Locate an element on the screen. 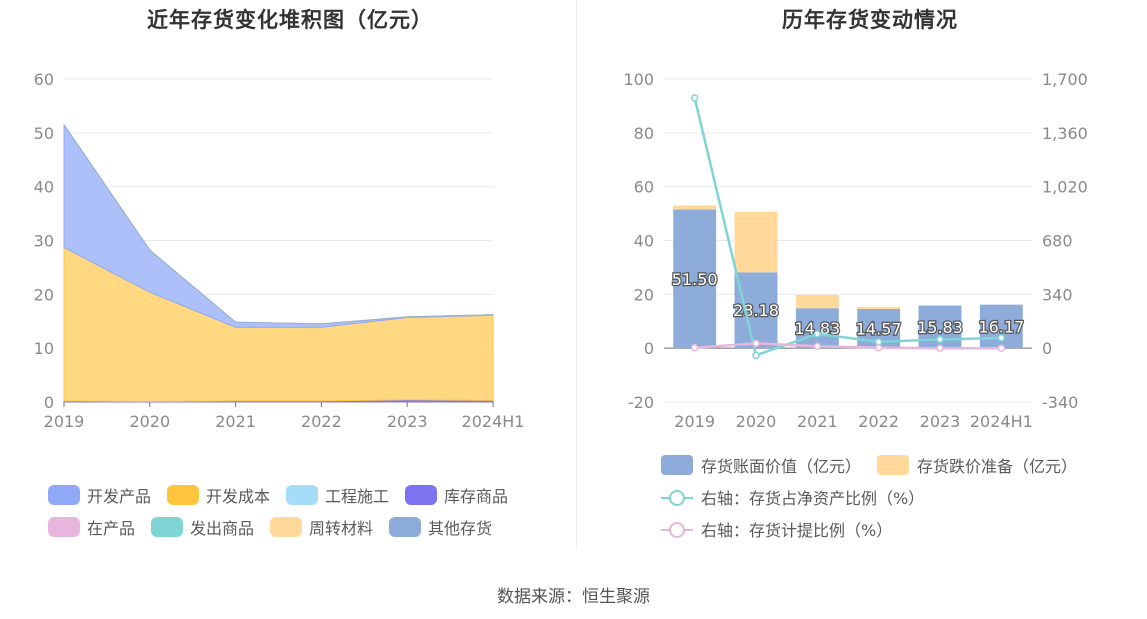 This screenshot has width=1147, height=619. bar-data-label: 14.83 is located at coordinates (817, 328).